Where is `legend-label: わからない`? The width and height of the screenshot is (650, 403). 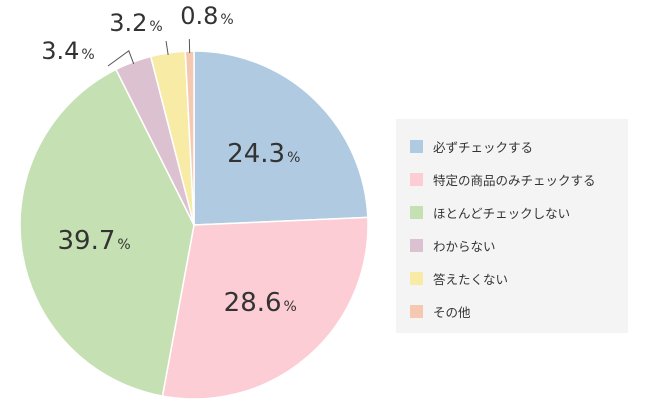
legend-label: わからない is located at coordinates (464, 246).